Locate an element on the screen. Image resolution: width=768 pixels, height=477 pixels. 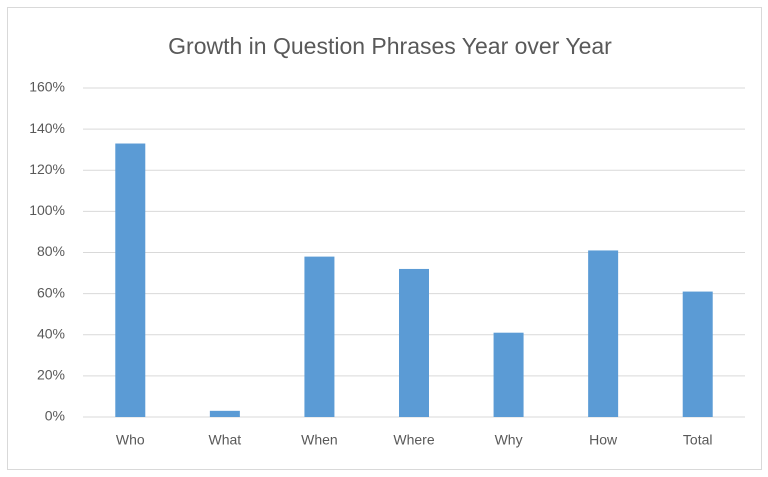
y-tick-label: 60% is located at coordinates (51, 292).